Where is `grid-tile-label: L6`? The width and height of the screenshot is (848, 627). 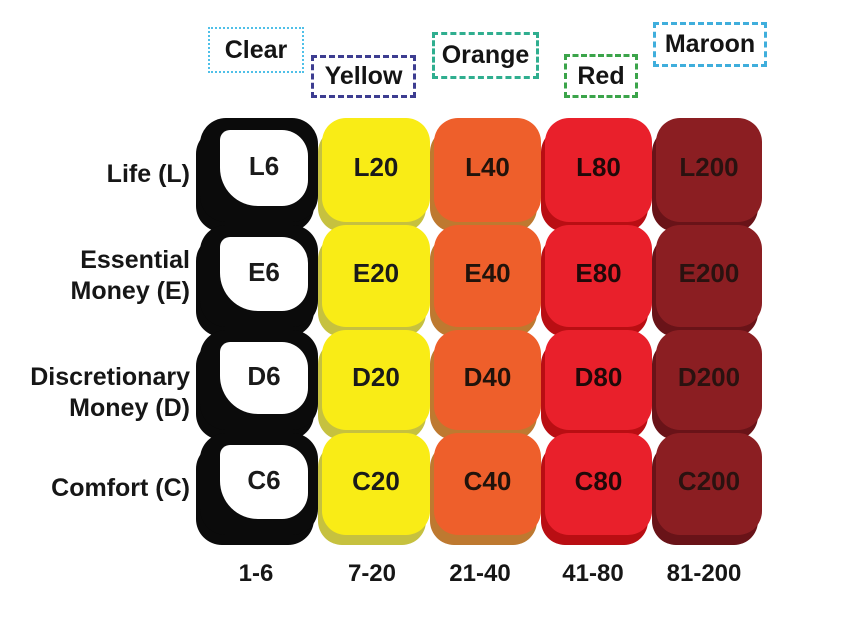 grid-tile-label: L6 is located at coordinates (264, 168).